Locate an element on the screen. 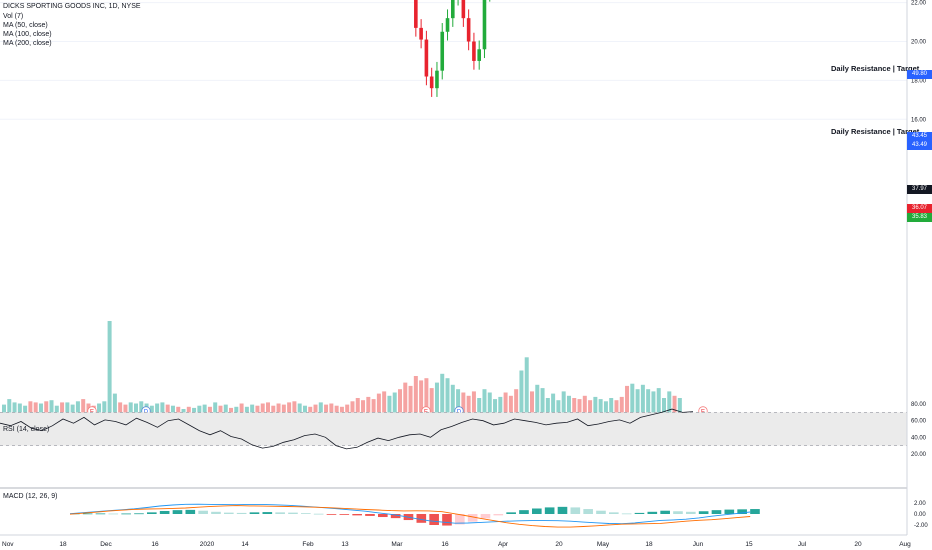 This screenshot has height=550, width=932. rsi-band is located at coordinates (453, 429).